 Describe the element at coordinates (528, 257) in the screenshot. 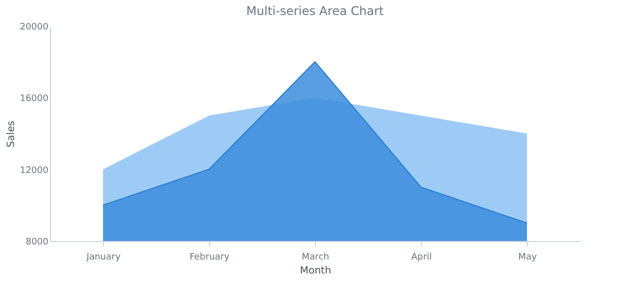

I see `x-tick-label: May` at that location.